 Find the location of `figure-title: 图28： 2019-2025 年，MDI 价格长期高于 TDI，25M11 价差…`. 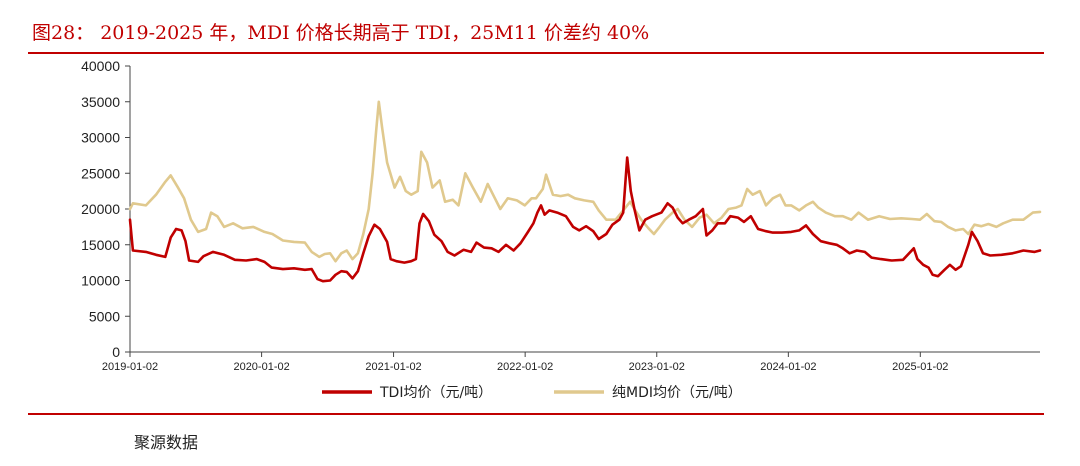

figure-title: 图28： 2019-2025 年，MDI 价格长期高于 TDI，25M11 价差… is located at coordinates (341, 33).